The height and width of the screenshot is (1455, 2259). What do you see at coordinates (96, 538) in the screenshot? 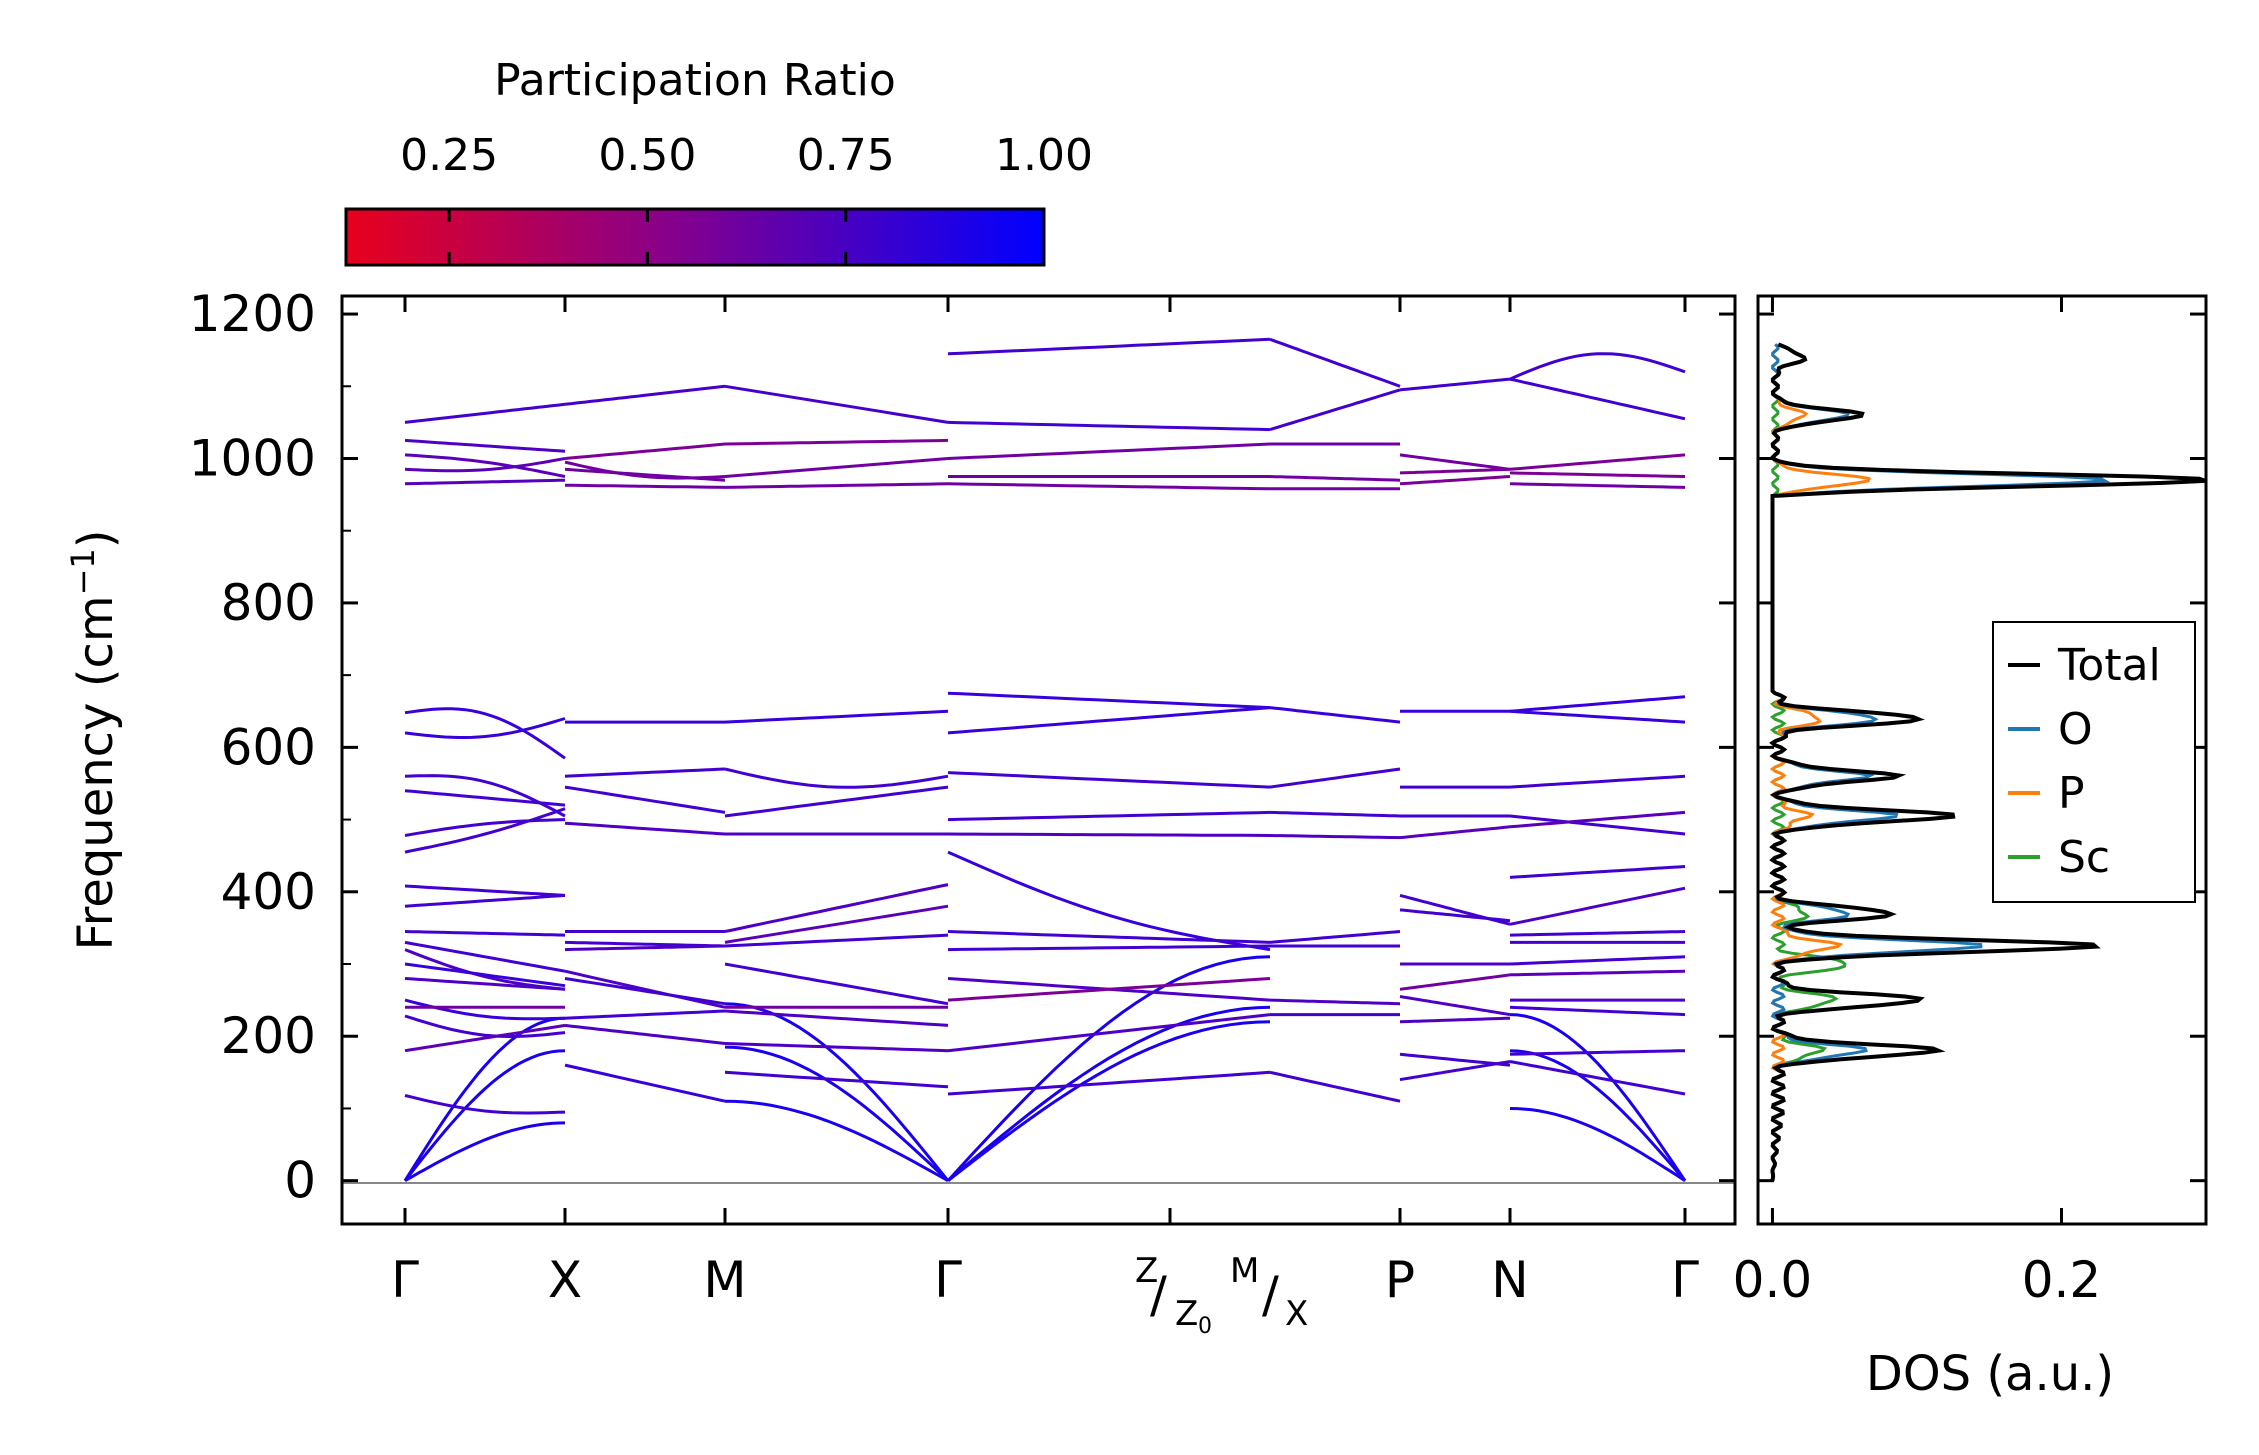
I see `y-axis-label-close: )` at bounding box center [96, 538].